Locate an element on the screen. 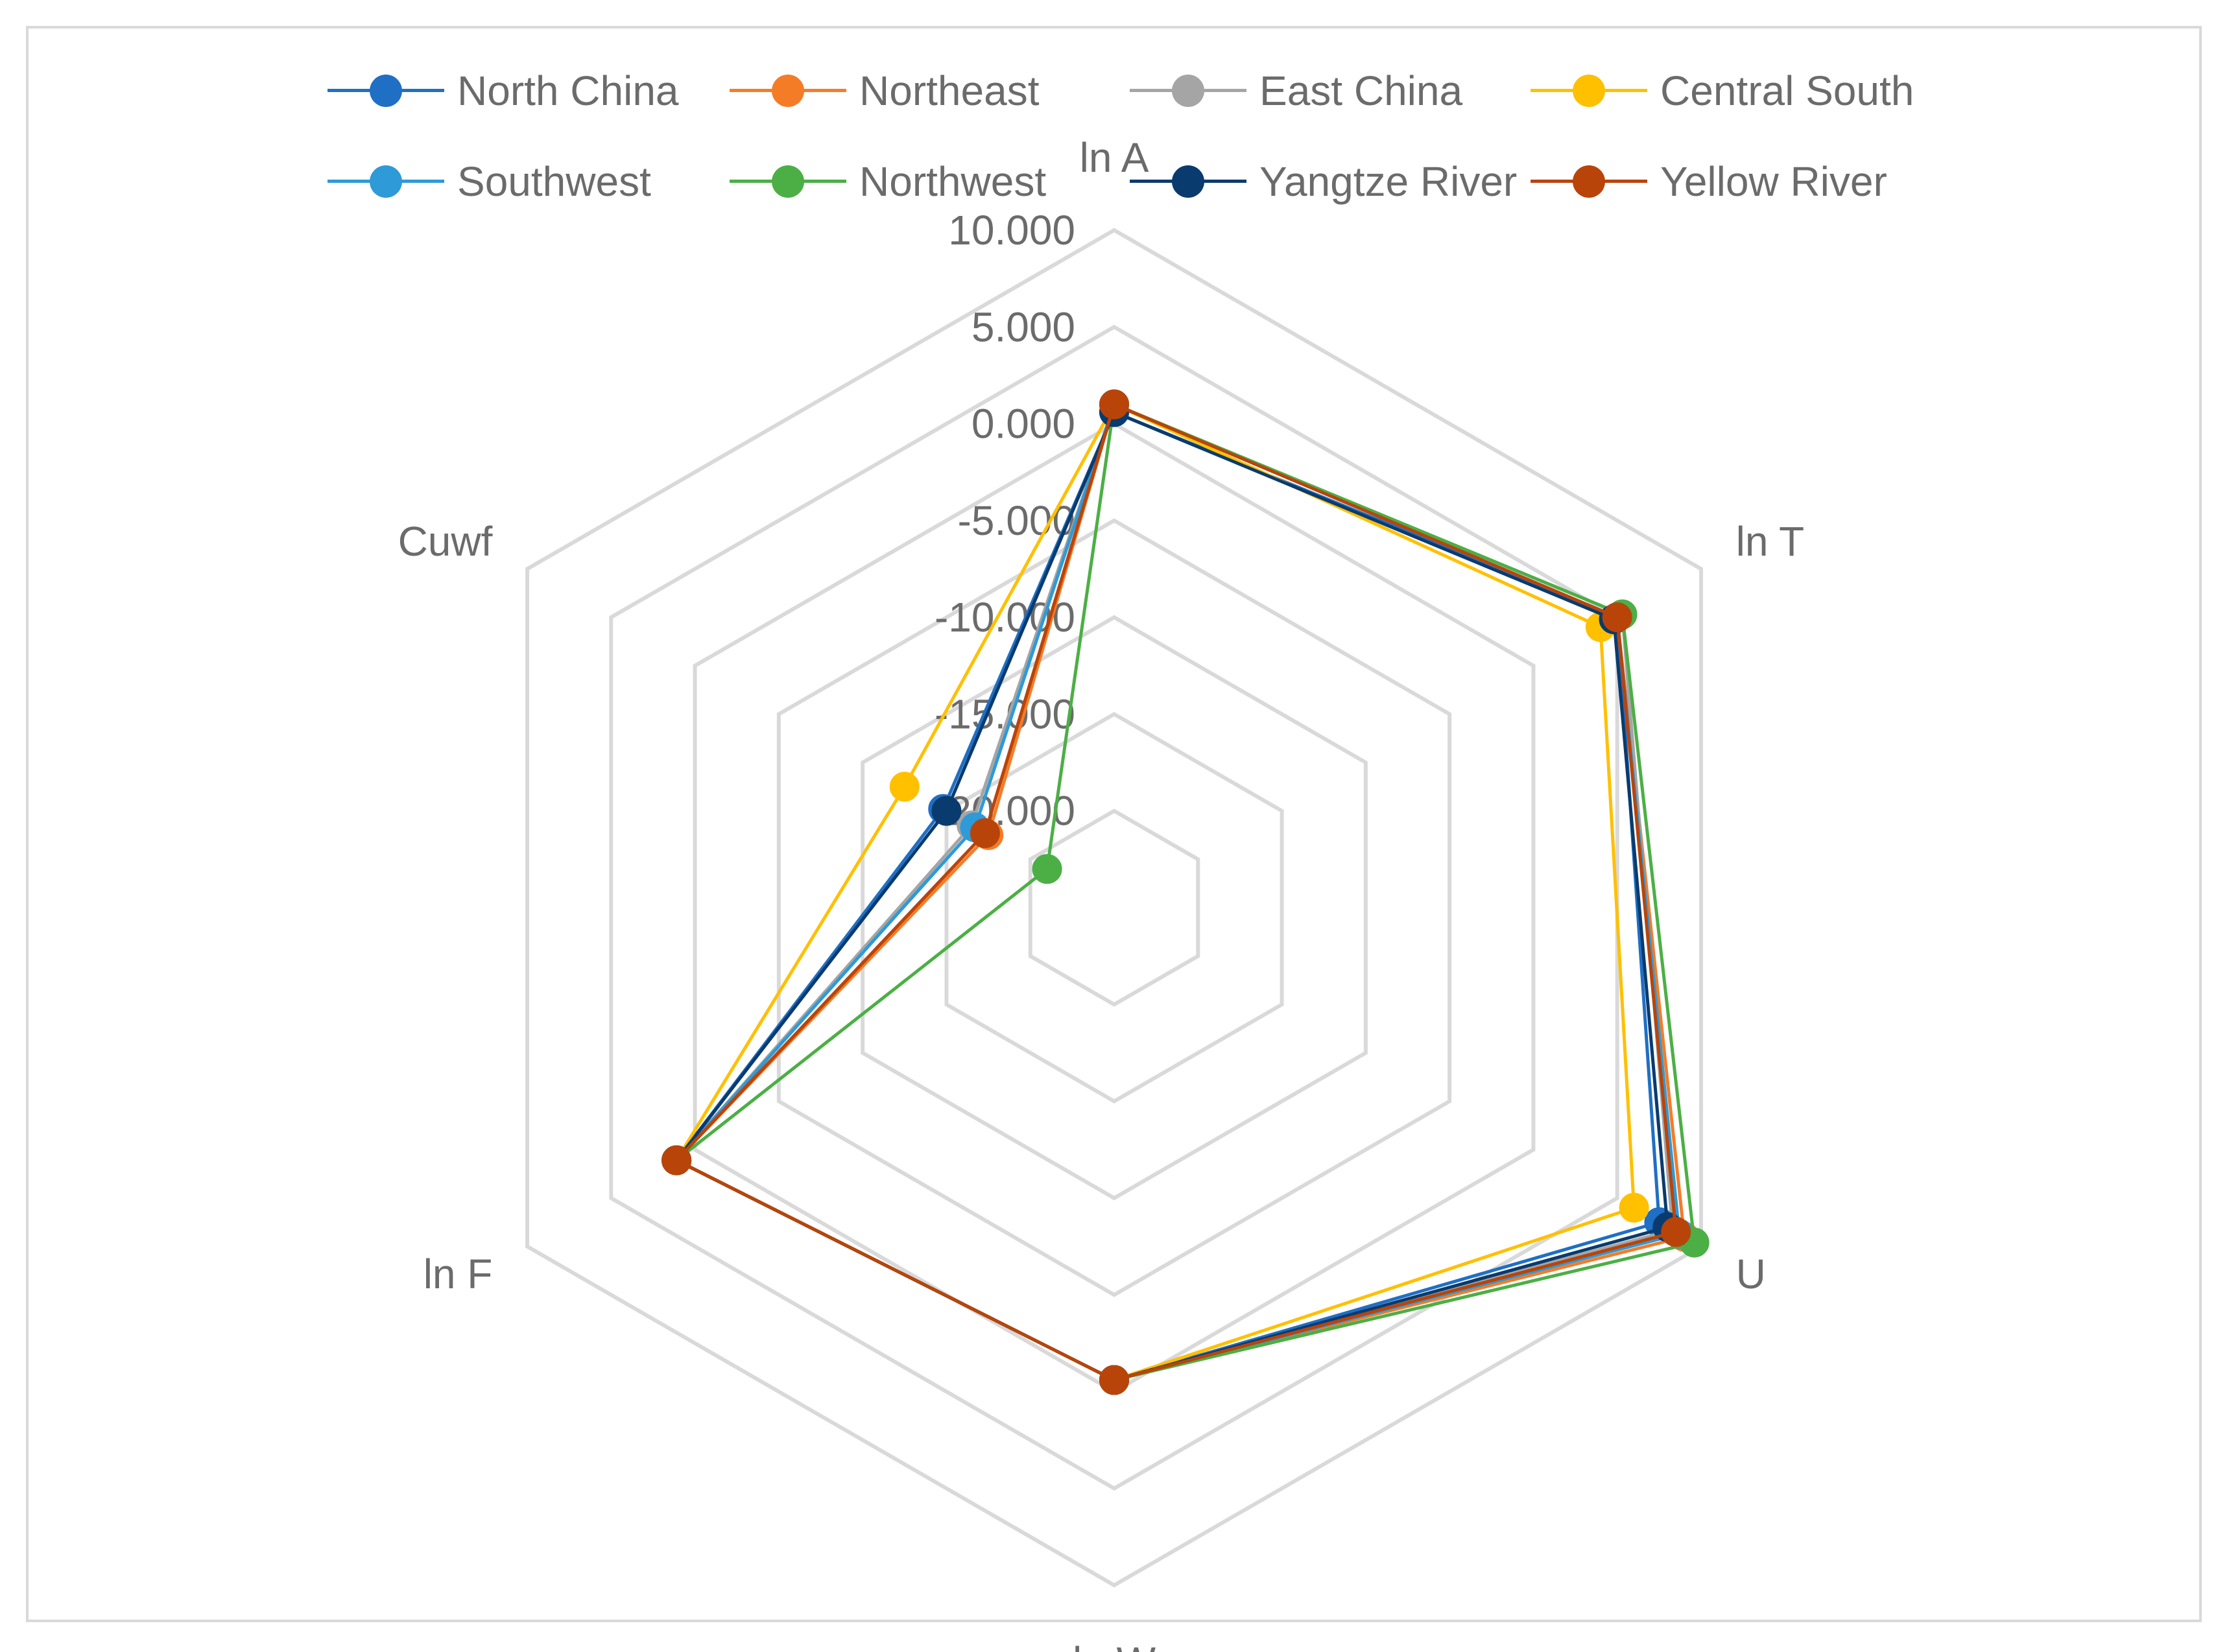 The height and width of the screenshot is (1652, 2229). legend-item: Yellow River is located at coordinates (1709, 181).